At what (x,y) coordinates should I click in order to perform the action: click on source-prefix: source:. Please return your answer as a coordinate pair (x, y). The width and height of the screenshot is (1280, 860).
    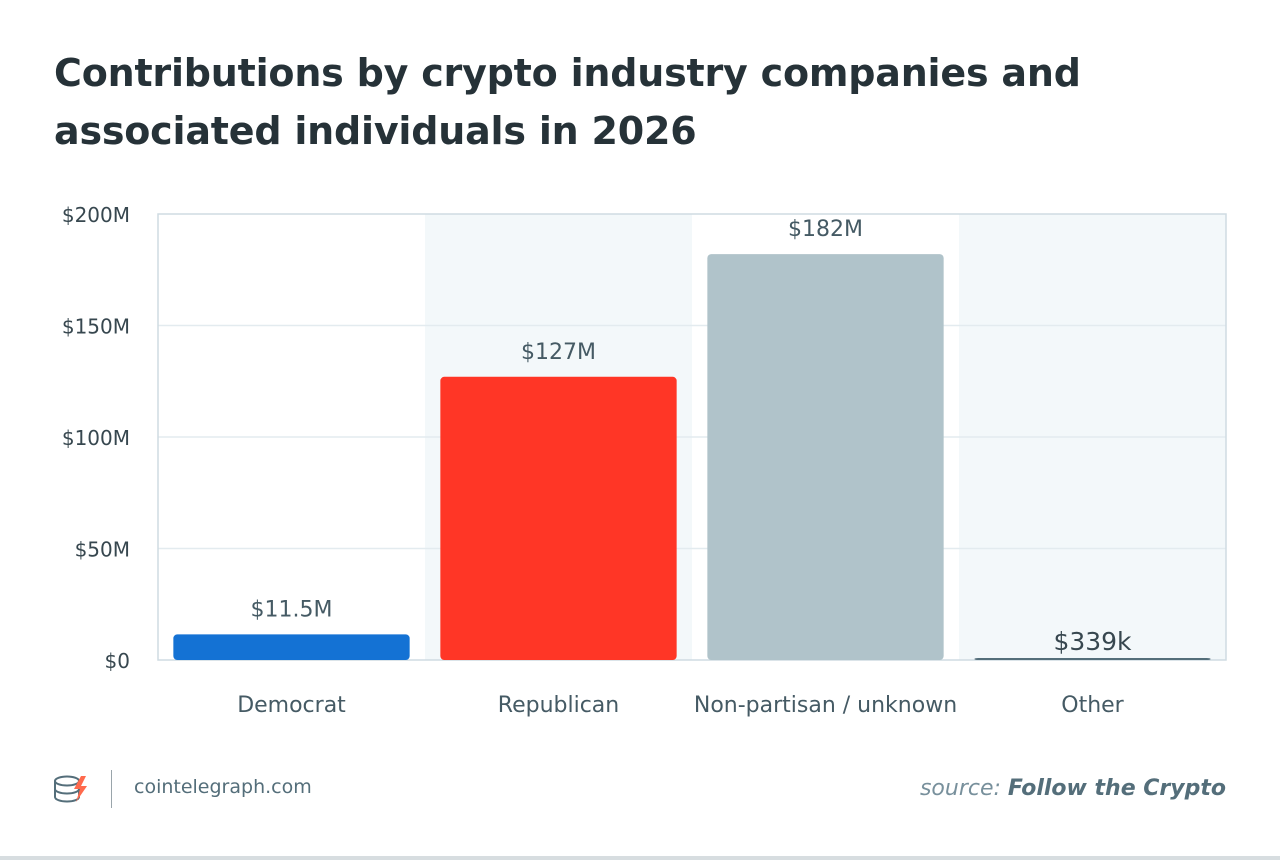
    Looking at the image, I should click on (963, 788).